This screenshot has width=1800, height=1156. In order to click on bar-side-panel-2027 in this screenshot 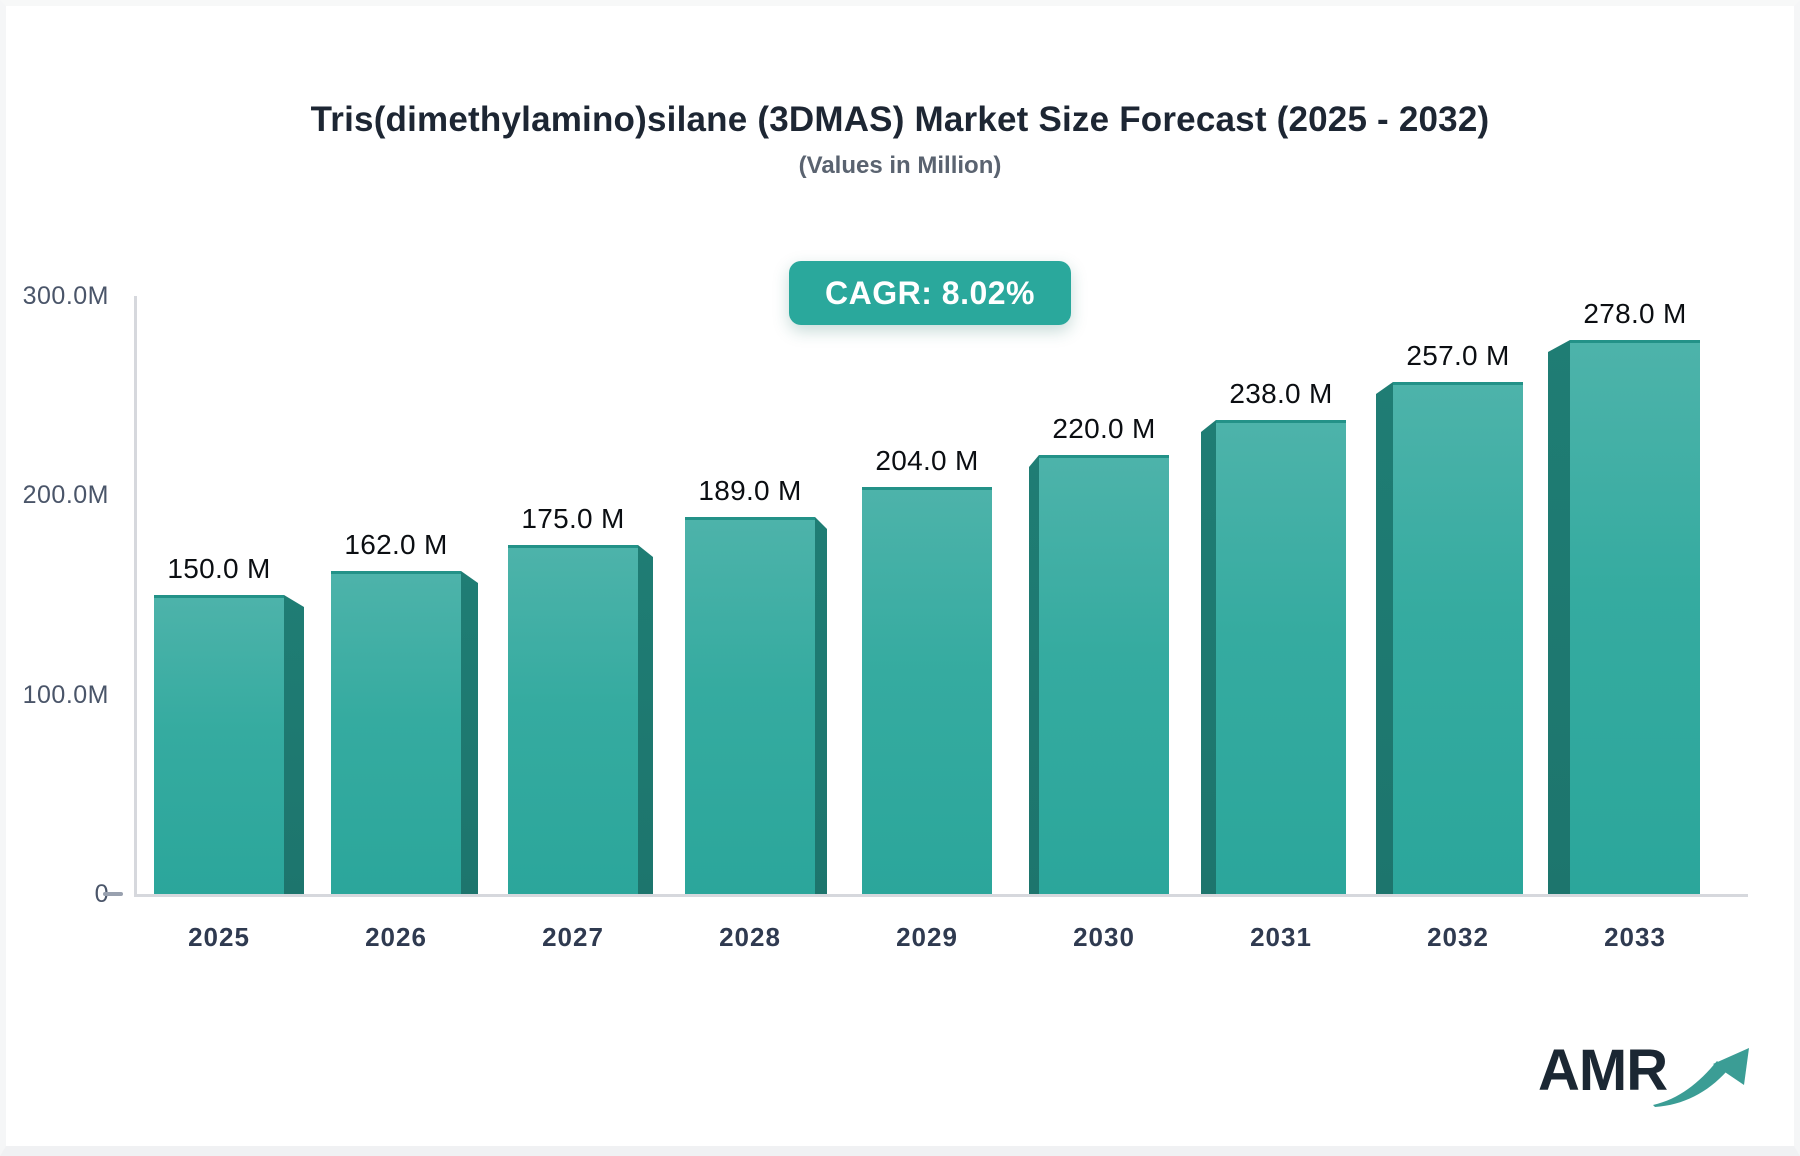, I will do `click(645, 719)`.